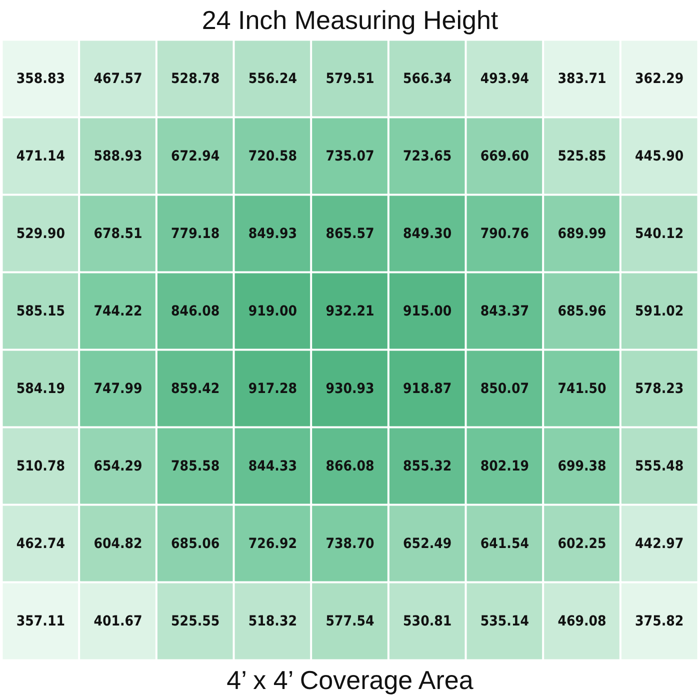 The width and height of the screenshot is (700, 700). What do you see at coordinates (582, 78) in the screenshot?
I see `data-label: 383.71` at bounding box center [582, 78].